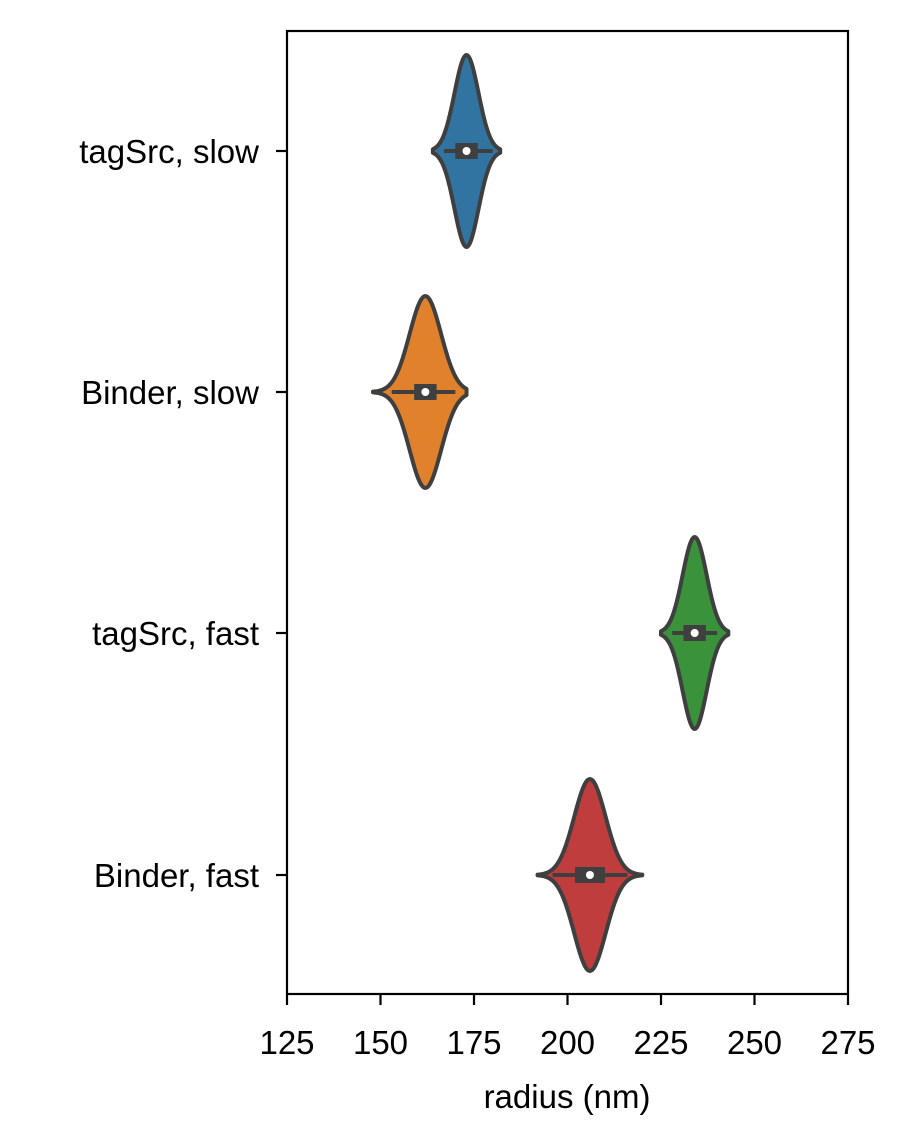 The image size is (912, 1148). Describe the element at coordinates (175, 633) in the screenshot. I see `y-tick-label: tagSrc, fast` at that location.